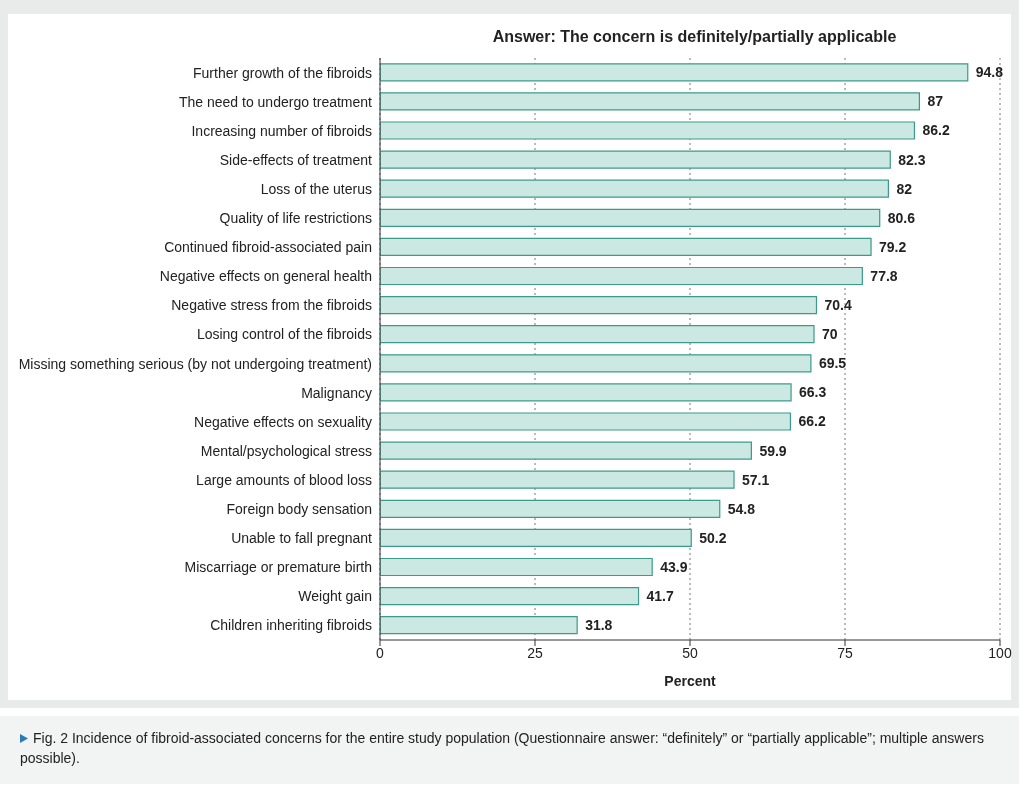  I want to click on x-tick-label: 75, so click(845, 652).